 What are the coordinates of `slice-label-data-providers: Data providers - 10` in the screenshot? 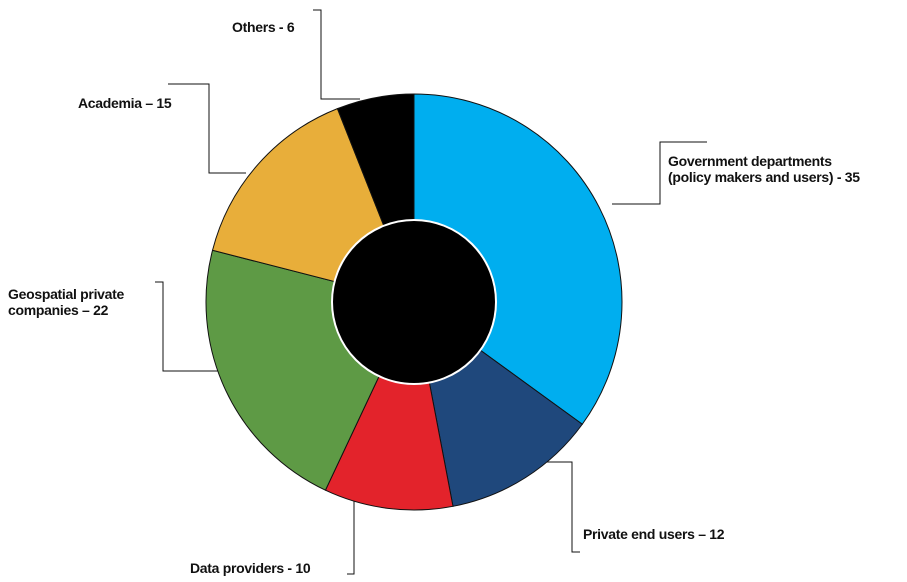 It's located at (250, 568).